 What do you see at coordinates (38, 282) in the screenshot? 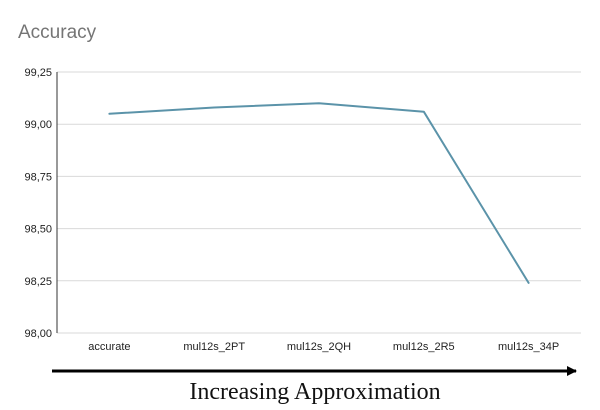
I see `y-tick-label: 98,25` at bounding box center [38, 282].